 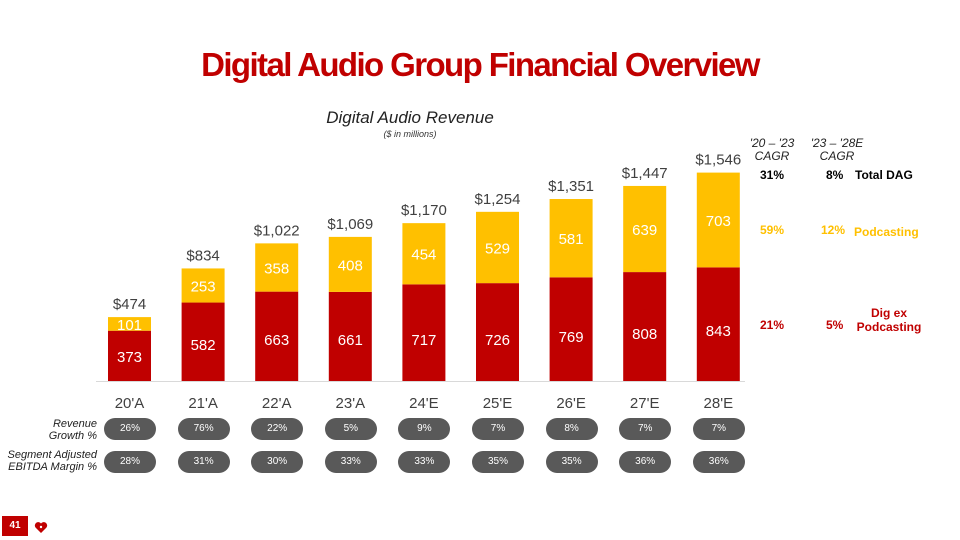 What do you see at coordinates (835, 175) in the screenshot?
I see `cagr-total-2028: 8%` at bounding box center [835, 175].